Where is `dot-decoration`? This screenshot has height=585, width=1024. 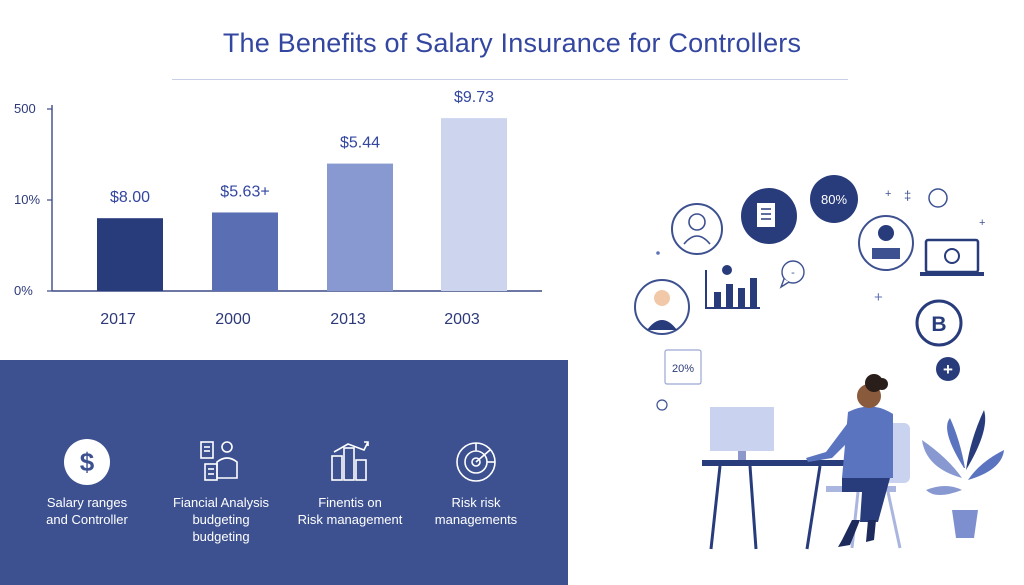 dot-decoration is located at coordinates (658, 253).